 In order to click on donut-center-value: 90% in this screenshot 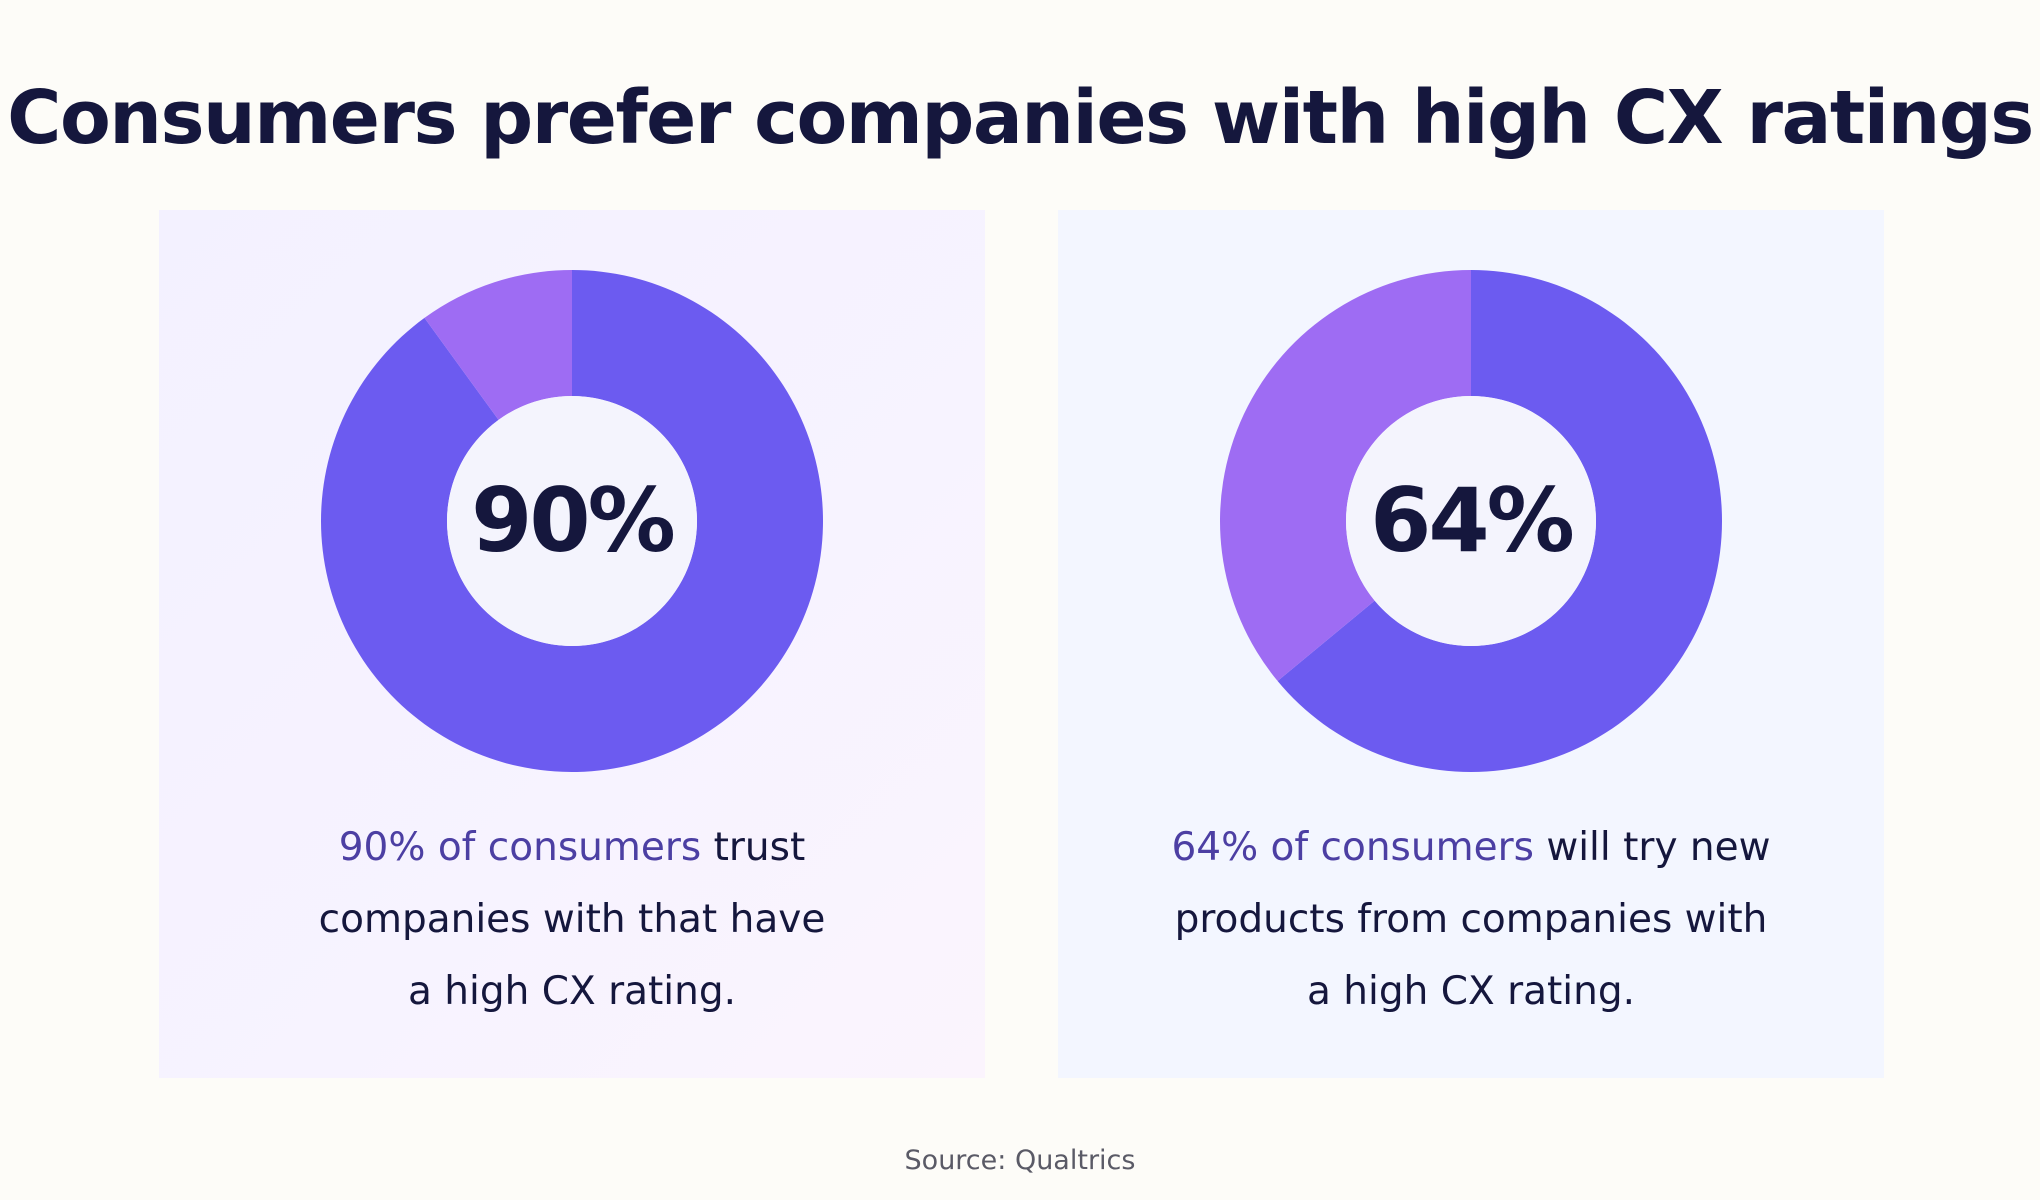, I will do `click(573, 520)`.